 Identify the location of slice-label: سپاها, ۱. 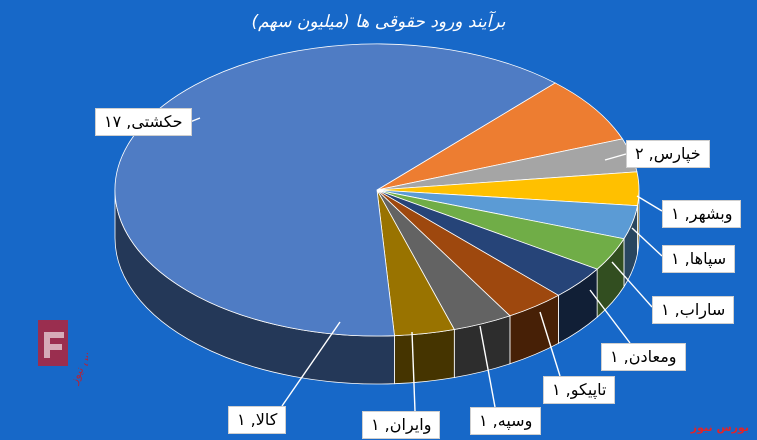
(699, 259).